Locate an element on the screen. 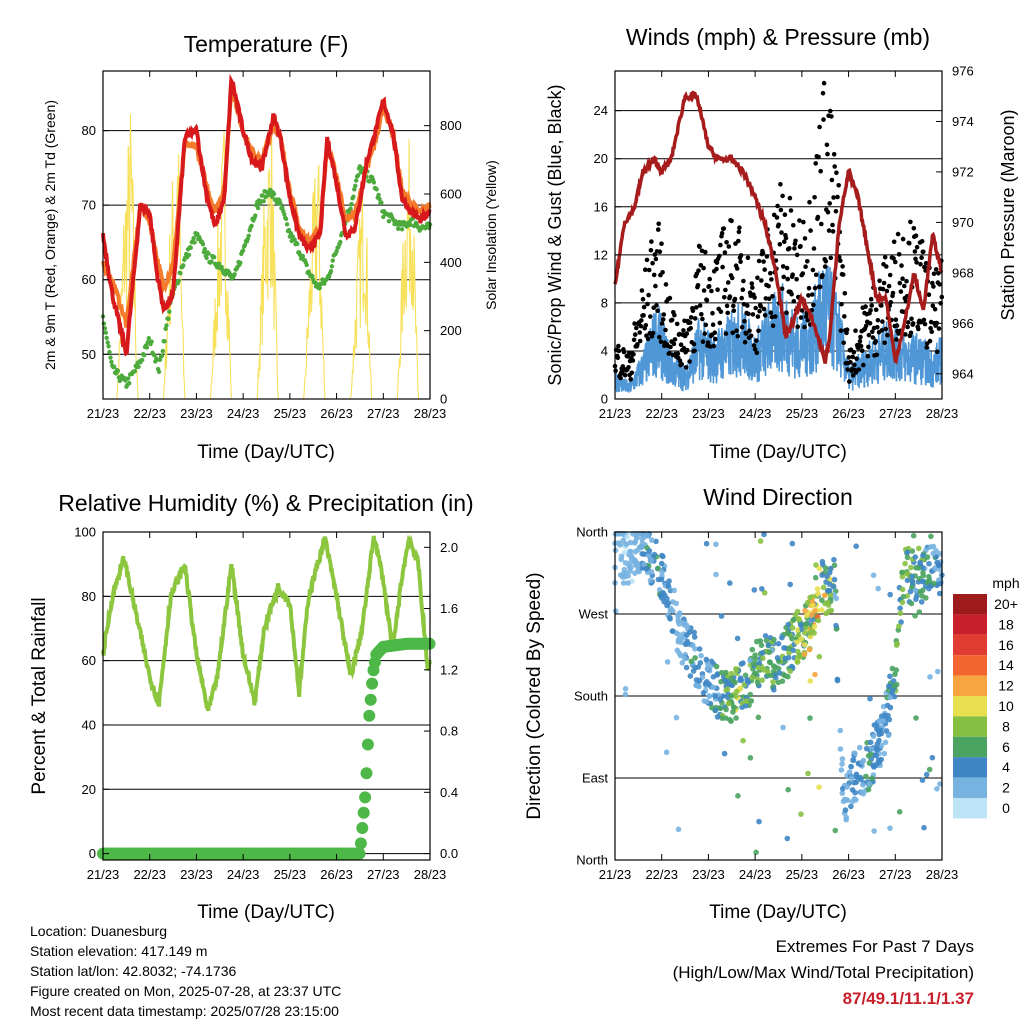 Image resolution: width=1024 pixels, height=1024 pixels. y-tick-label: 100 is located at coordinates (85, 532).